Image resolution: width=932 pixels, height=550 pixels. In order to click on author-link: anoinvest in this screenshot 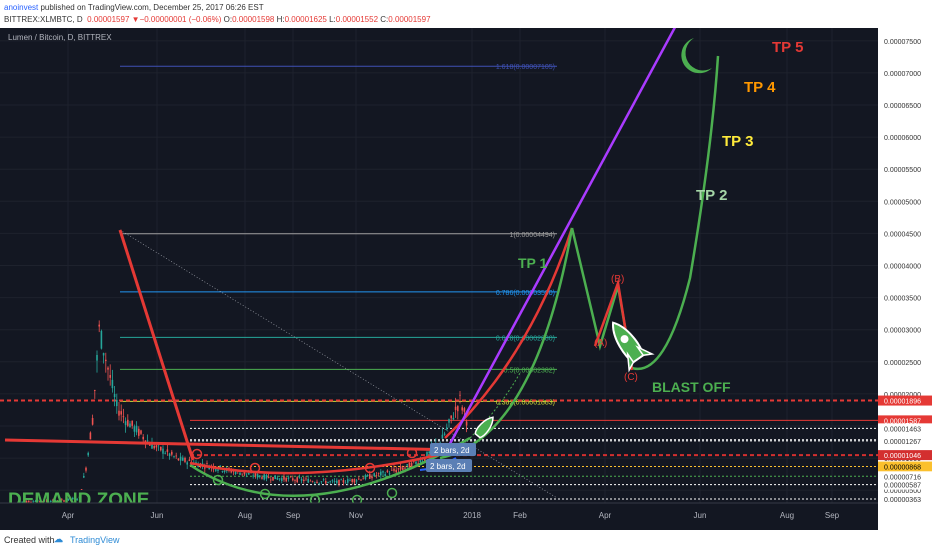, I will do `click(21, 7)`.